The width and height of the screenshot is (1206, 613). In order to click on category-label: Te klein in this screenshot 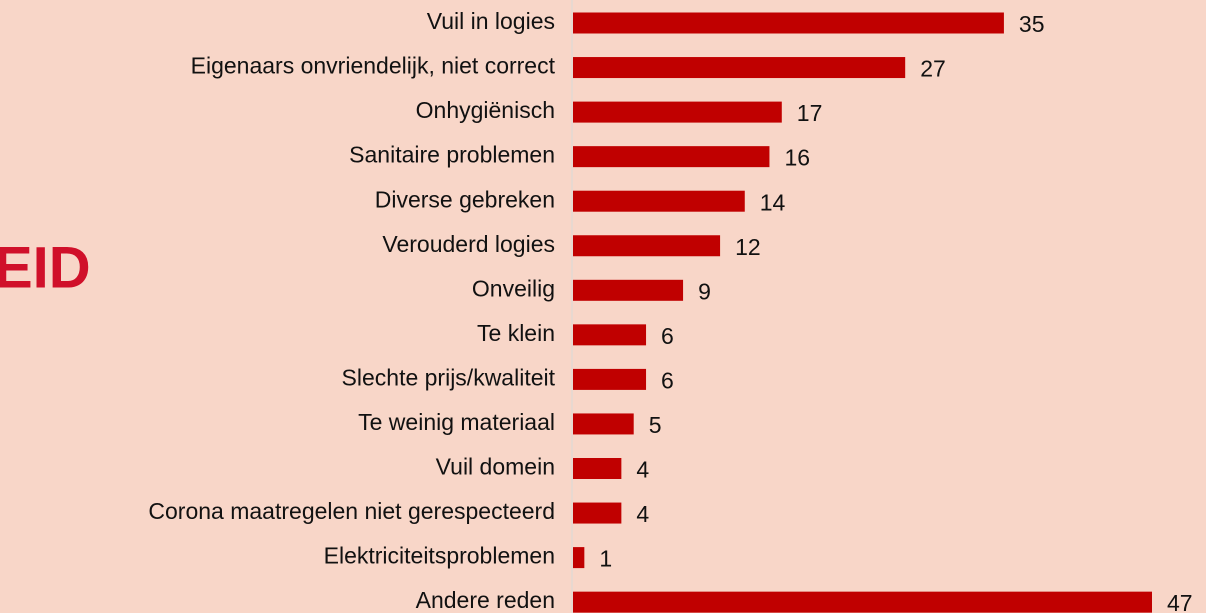, I will do `click(516, 333)`.